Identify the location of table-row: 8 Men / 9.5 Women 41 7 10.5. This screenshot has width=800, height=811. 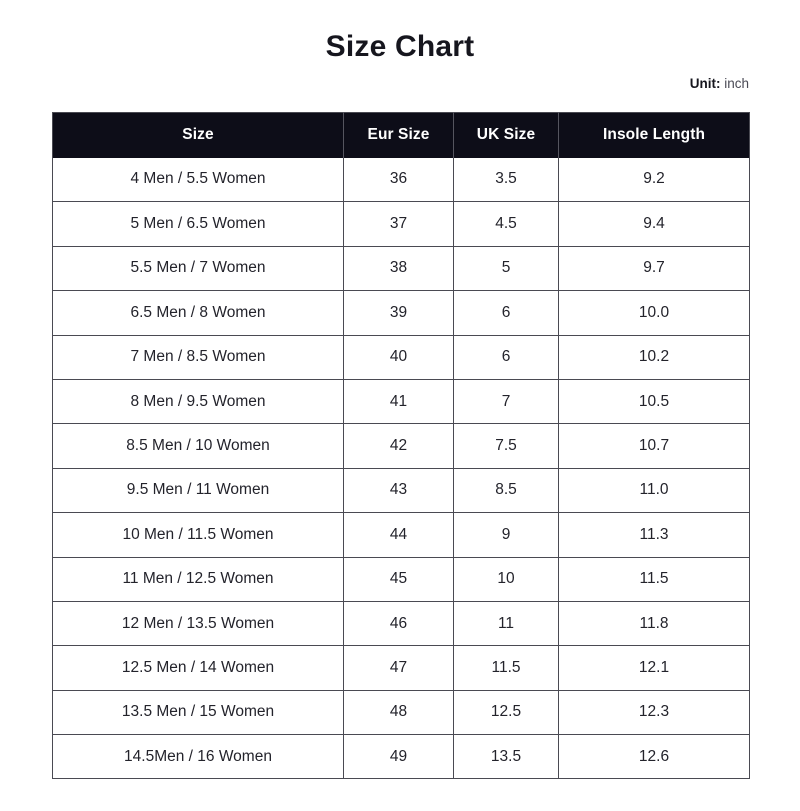
(401, 401).